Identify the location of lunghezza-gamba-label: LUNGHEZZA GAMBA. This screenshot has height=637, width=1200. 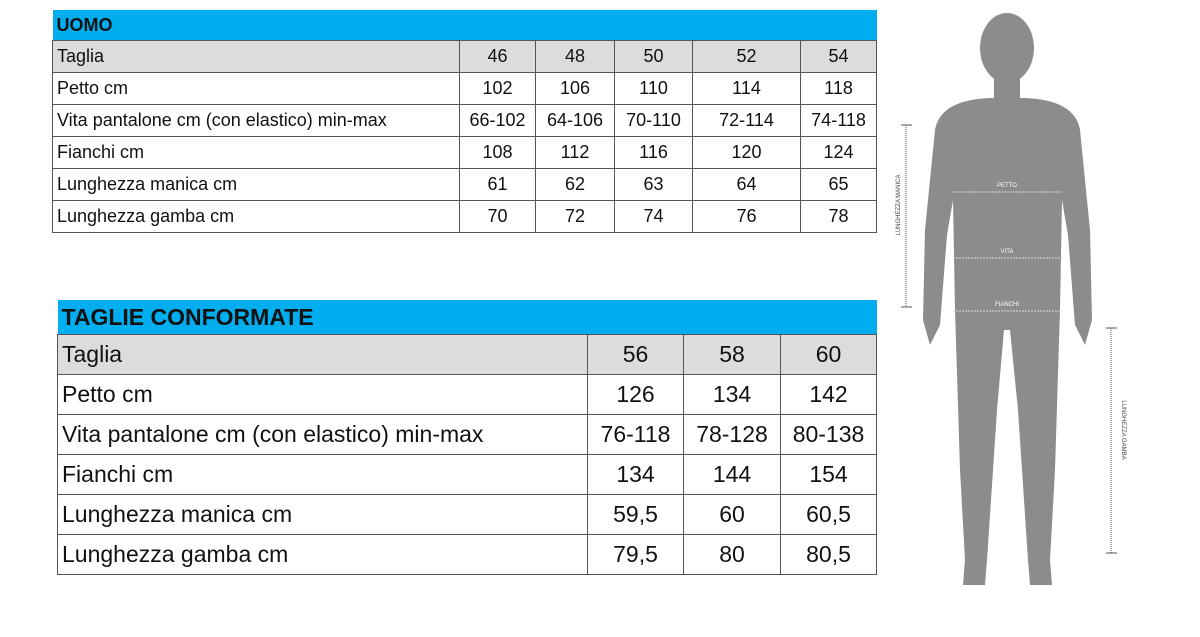
(1123, 429).